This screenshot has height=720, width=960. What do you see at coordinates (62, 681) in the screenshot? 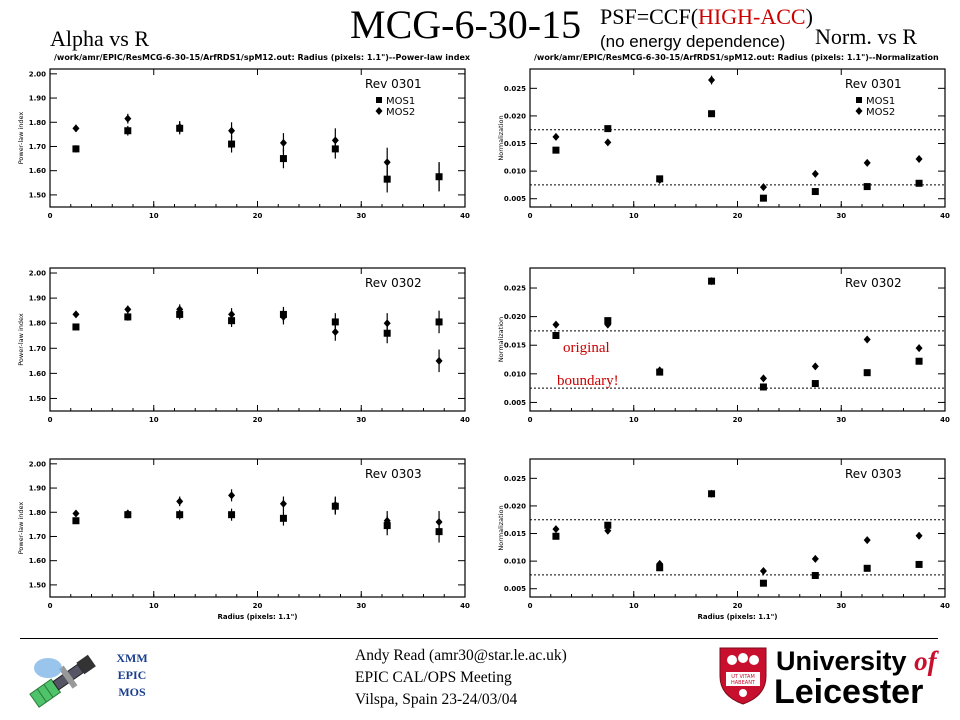
I see `satellite-logo-icon` at bounding box center [62, 681].